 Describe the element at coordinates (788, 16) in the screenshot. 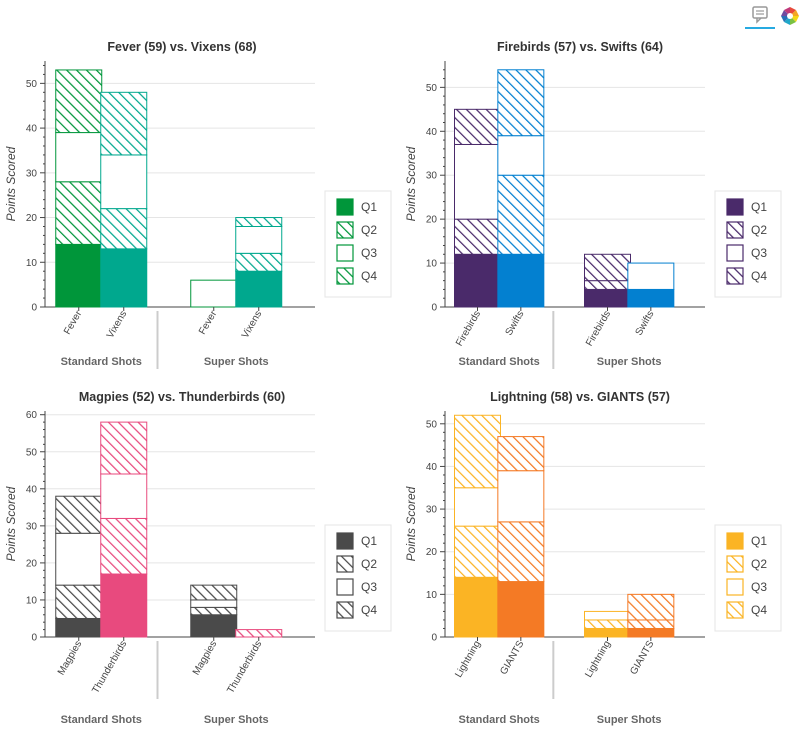

I see `bokeh-logo-icon` at that location.